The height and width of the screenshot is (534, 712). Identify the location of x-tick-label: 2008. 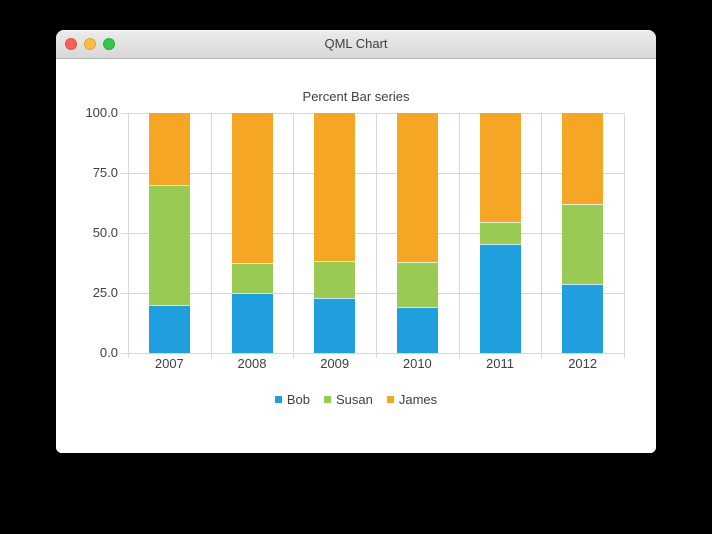
(252, 363).